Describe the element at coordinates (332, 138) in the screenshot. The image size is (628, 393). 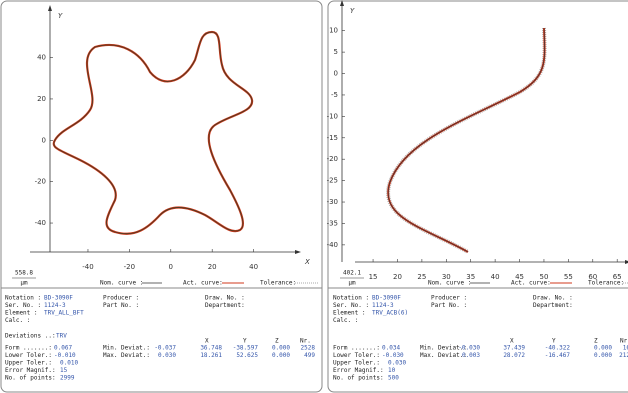
I see `y-tick-label: -15` at that location.